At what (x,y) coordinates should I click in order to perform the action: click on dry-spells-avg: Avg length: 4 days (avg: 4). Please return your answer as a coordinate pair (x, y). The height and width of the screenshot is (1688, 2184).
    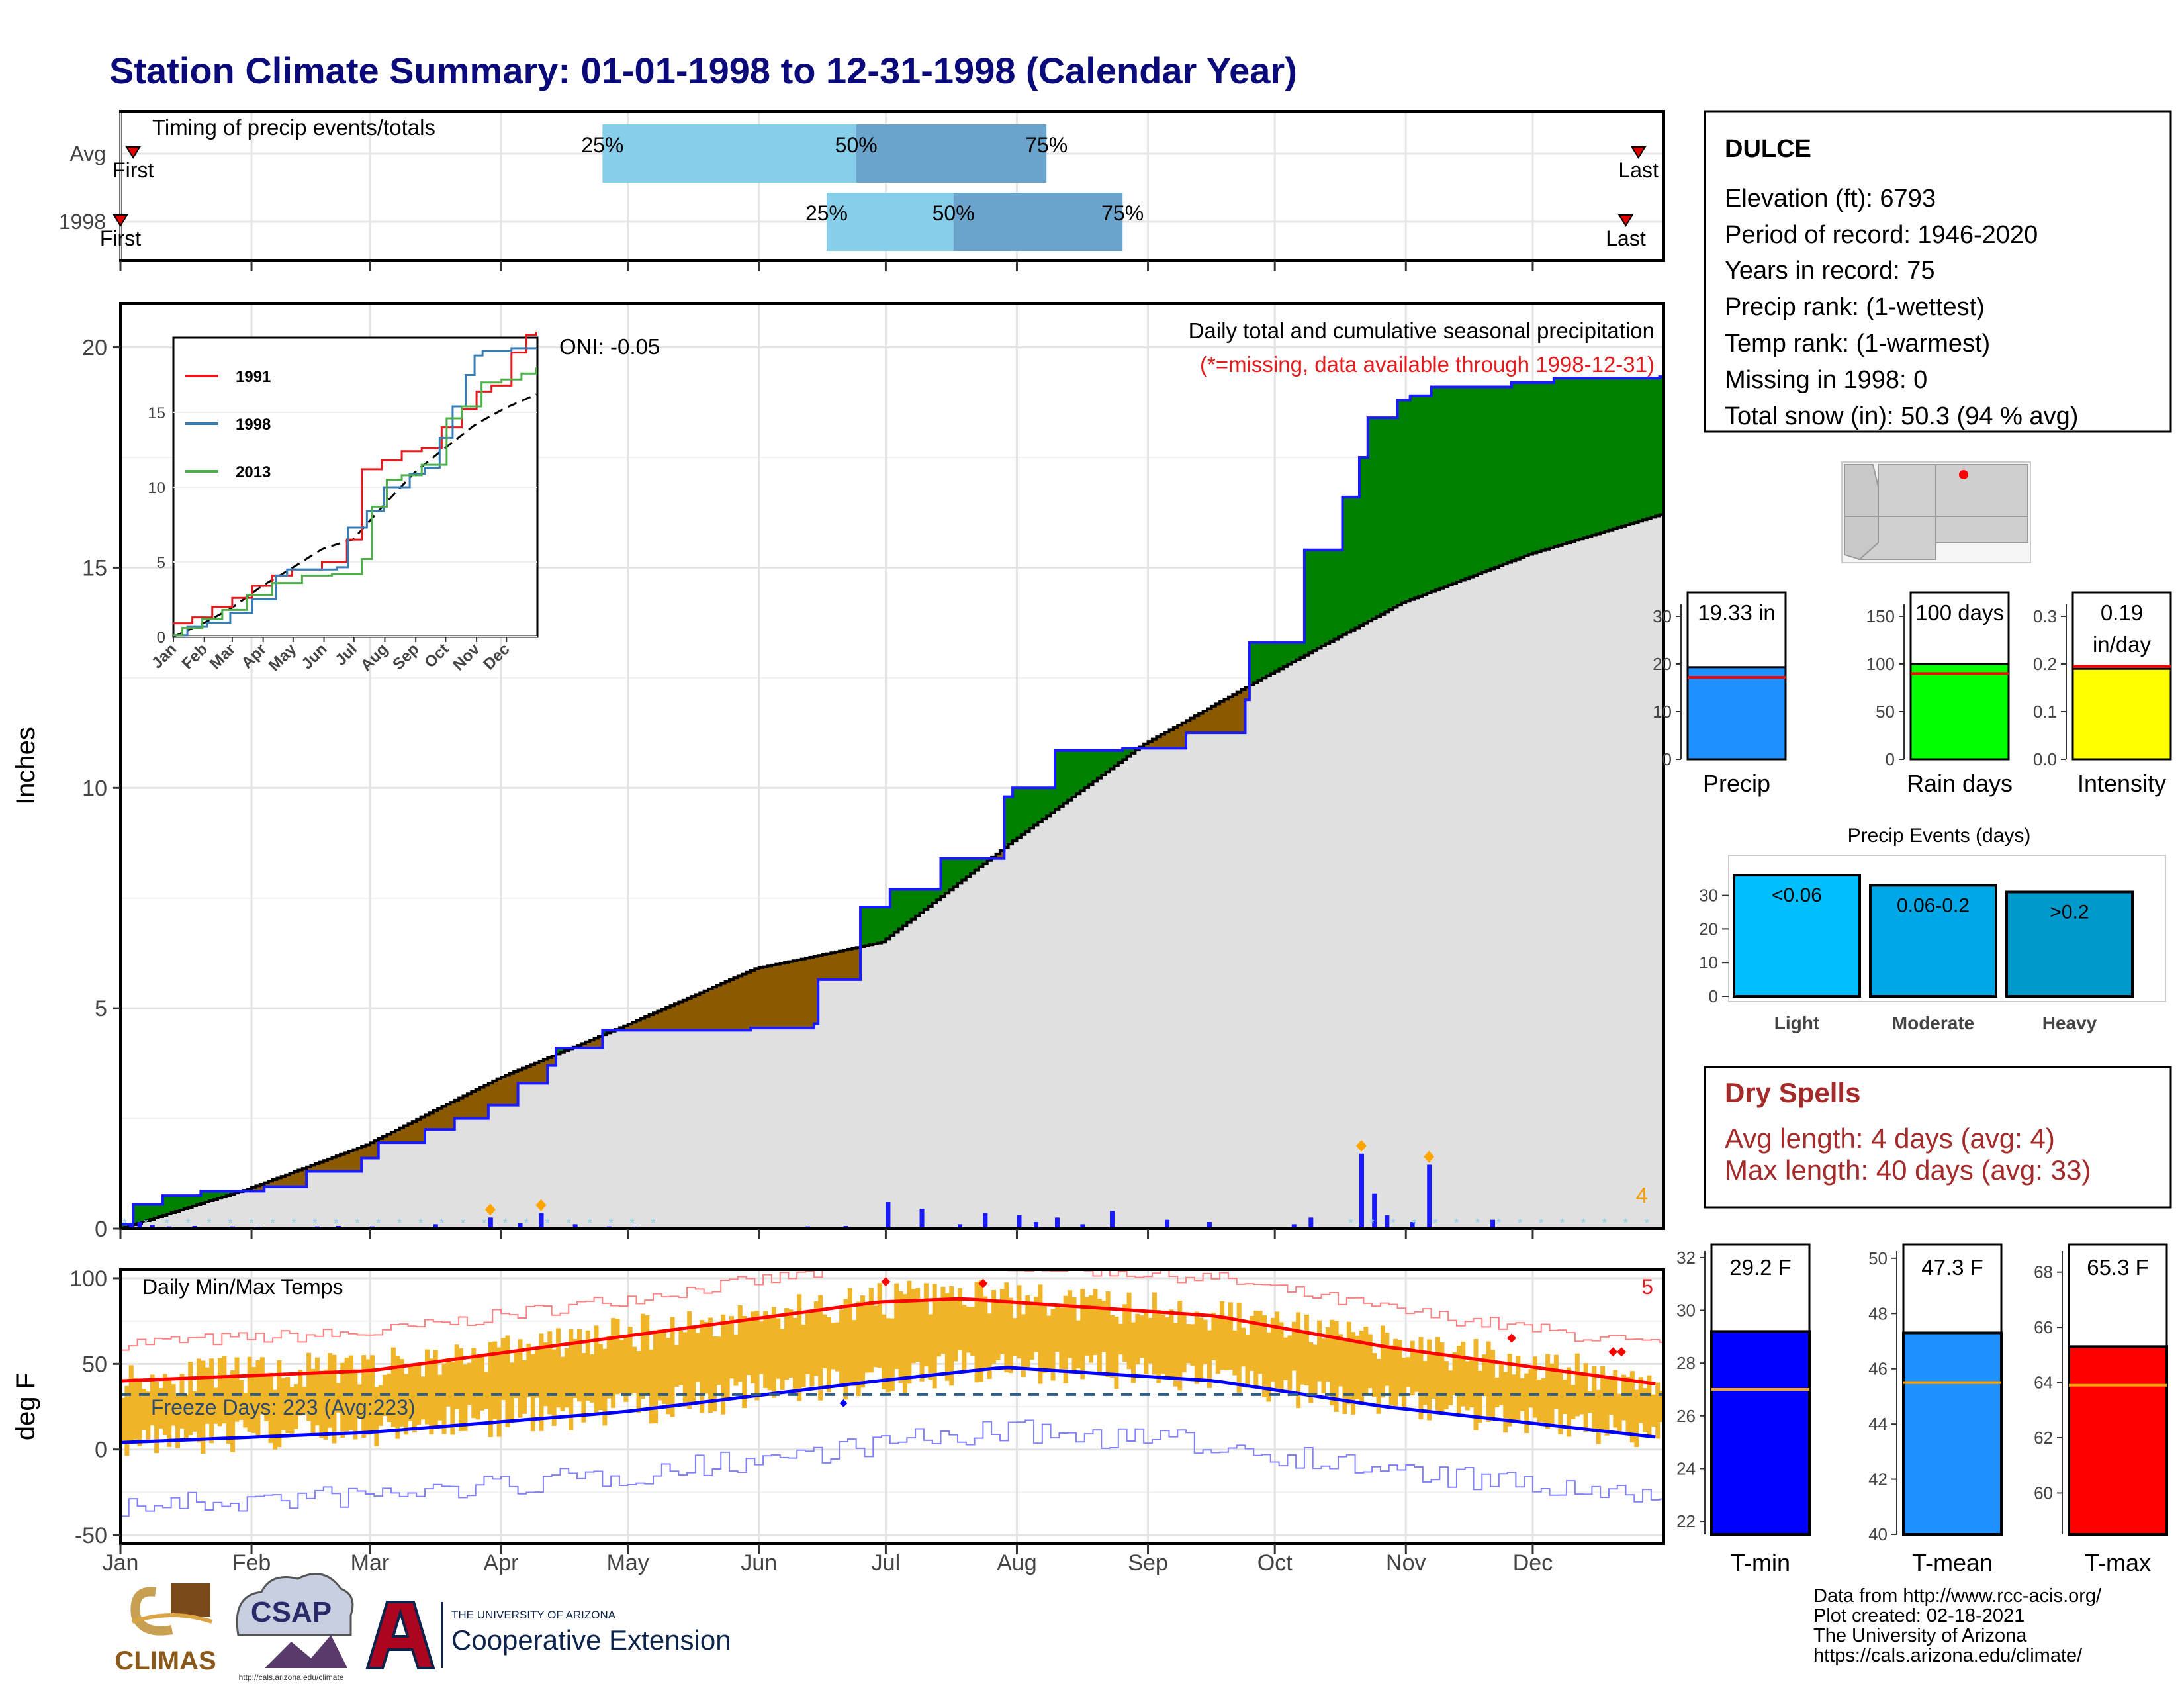
    Looking at the image, I should click on (1890, 1138).